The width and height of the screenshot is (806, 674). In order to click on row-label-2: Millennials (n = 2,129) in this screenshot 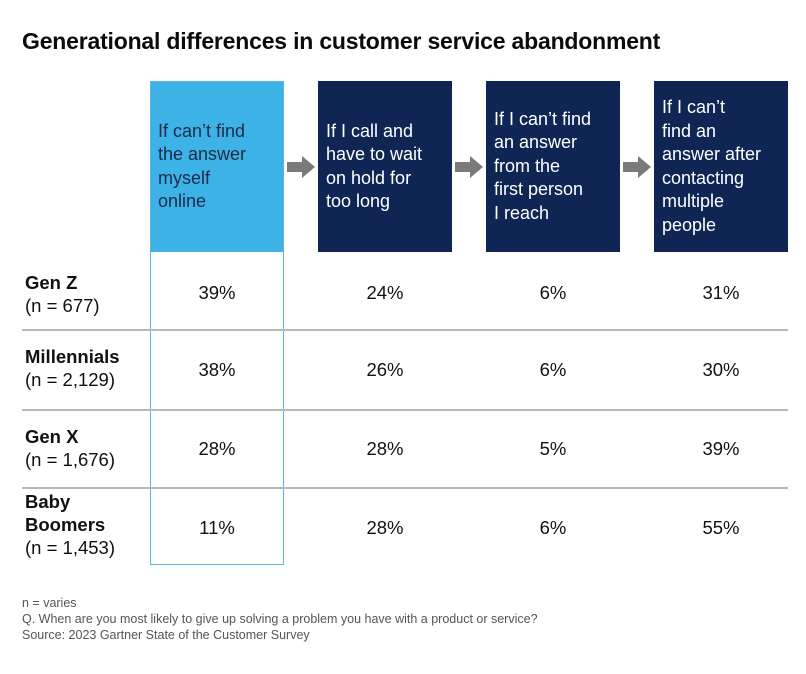, I will do `click(72, 368)`.